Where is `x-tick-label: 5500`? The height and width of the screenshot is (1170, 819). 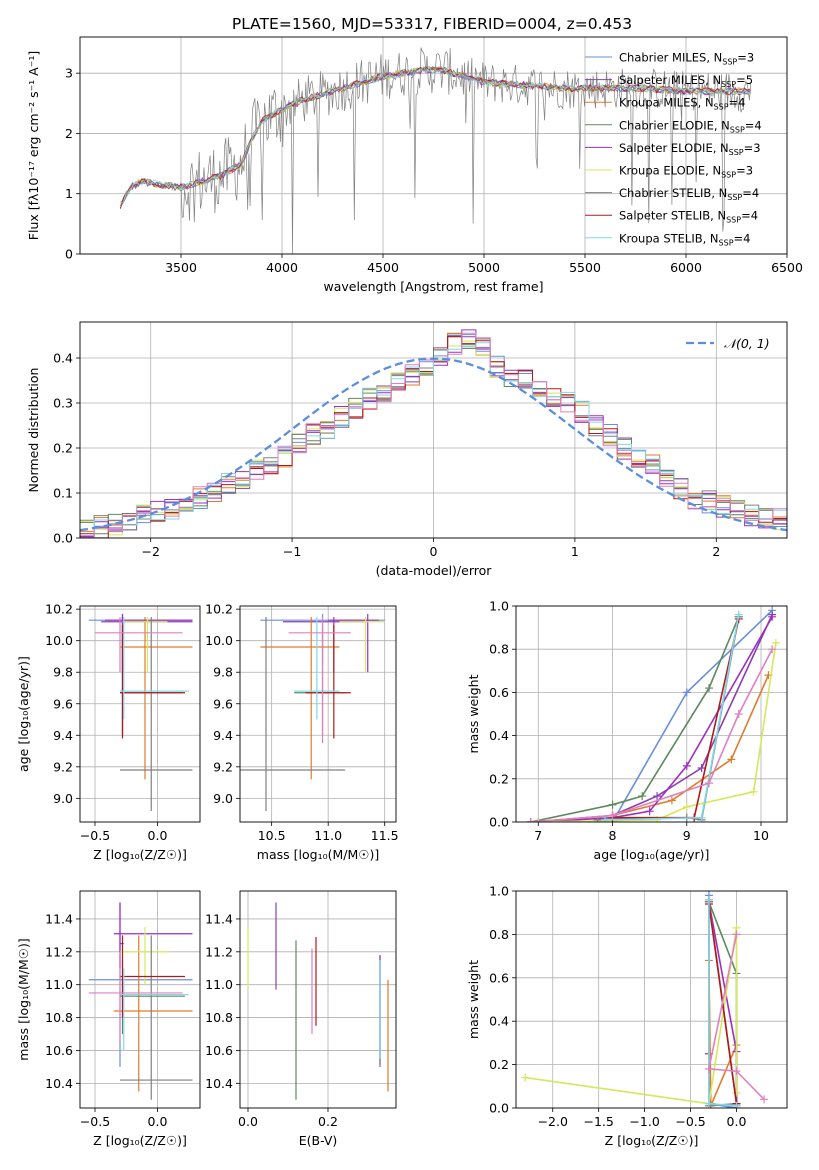 x-tick-label: 5500 is located at coordinates (585, 267).